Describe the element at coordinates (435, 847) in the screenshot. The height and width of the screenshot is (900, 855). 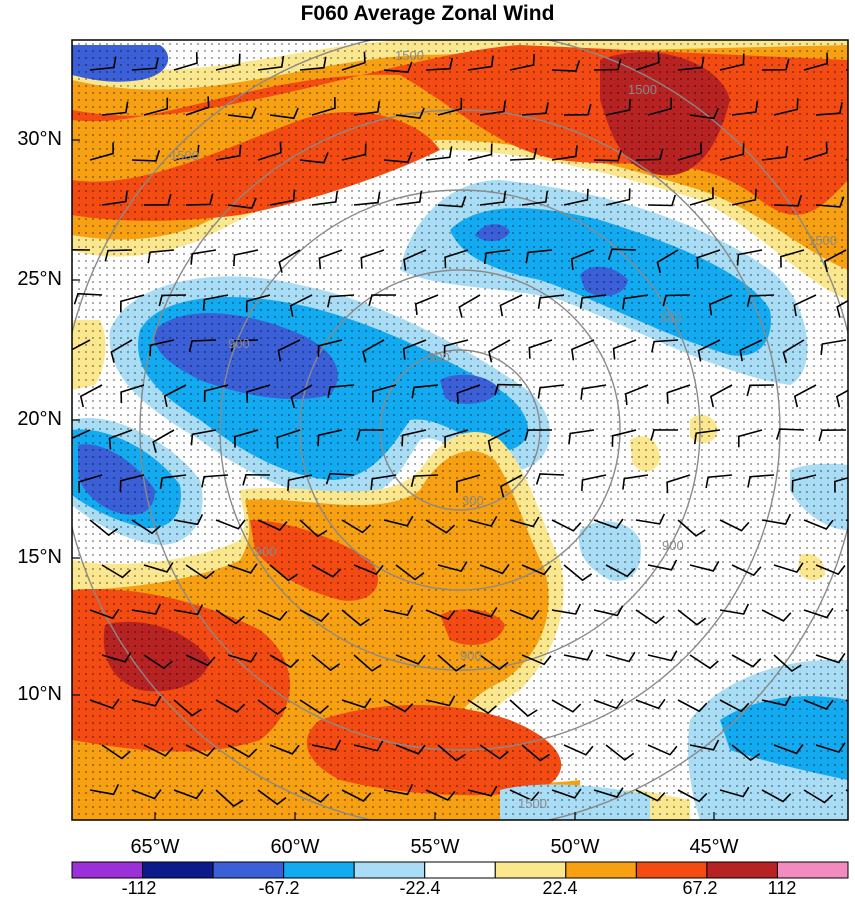
I see `longitude-label: 55°W` at that location.